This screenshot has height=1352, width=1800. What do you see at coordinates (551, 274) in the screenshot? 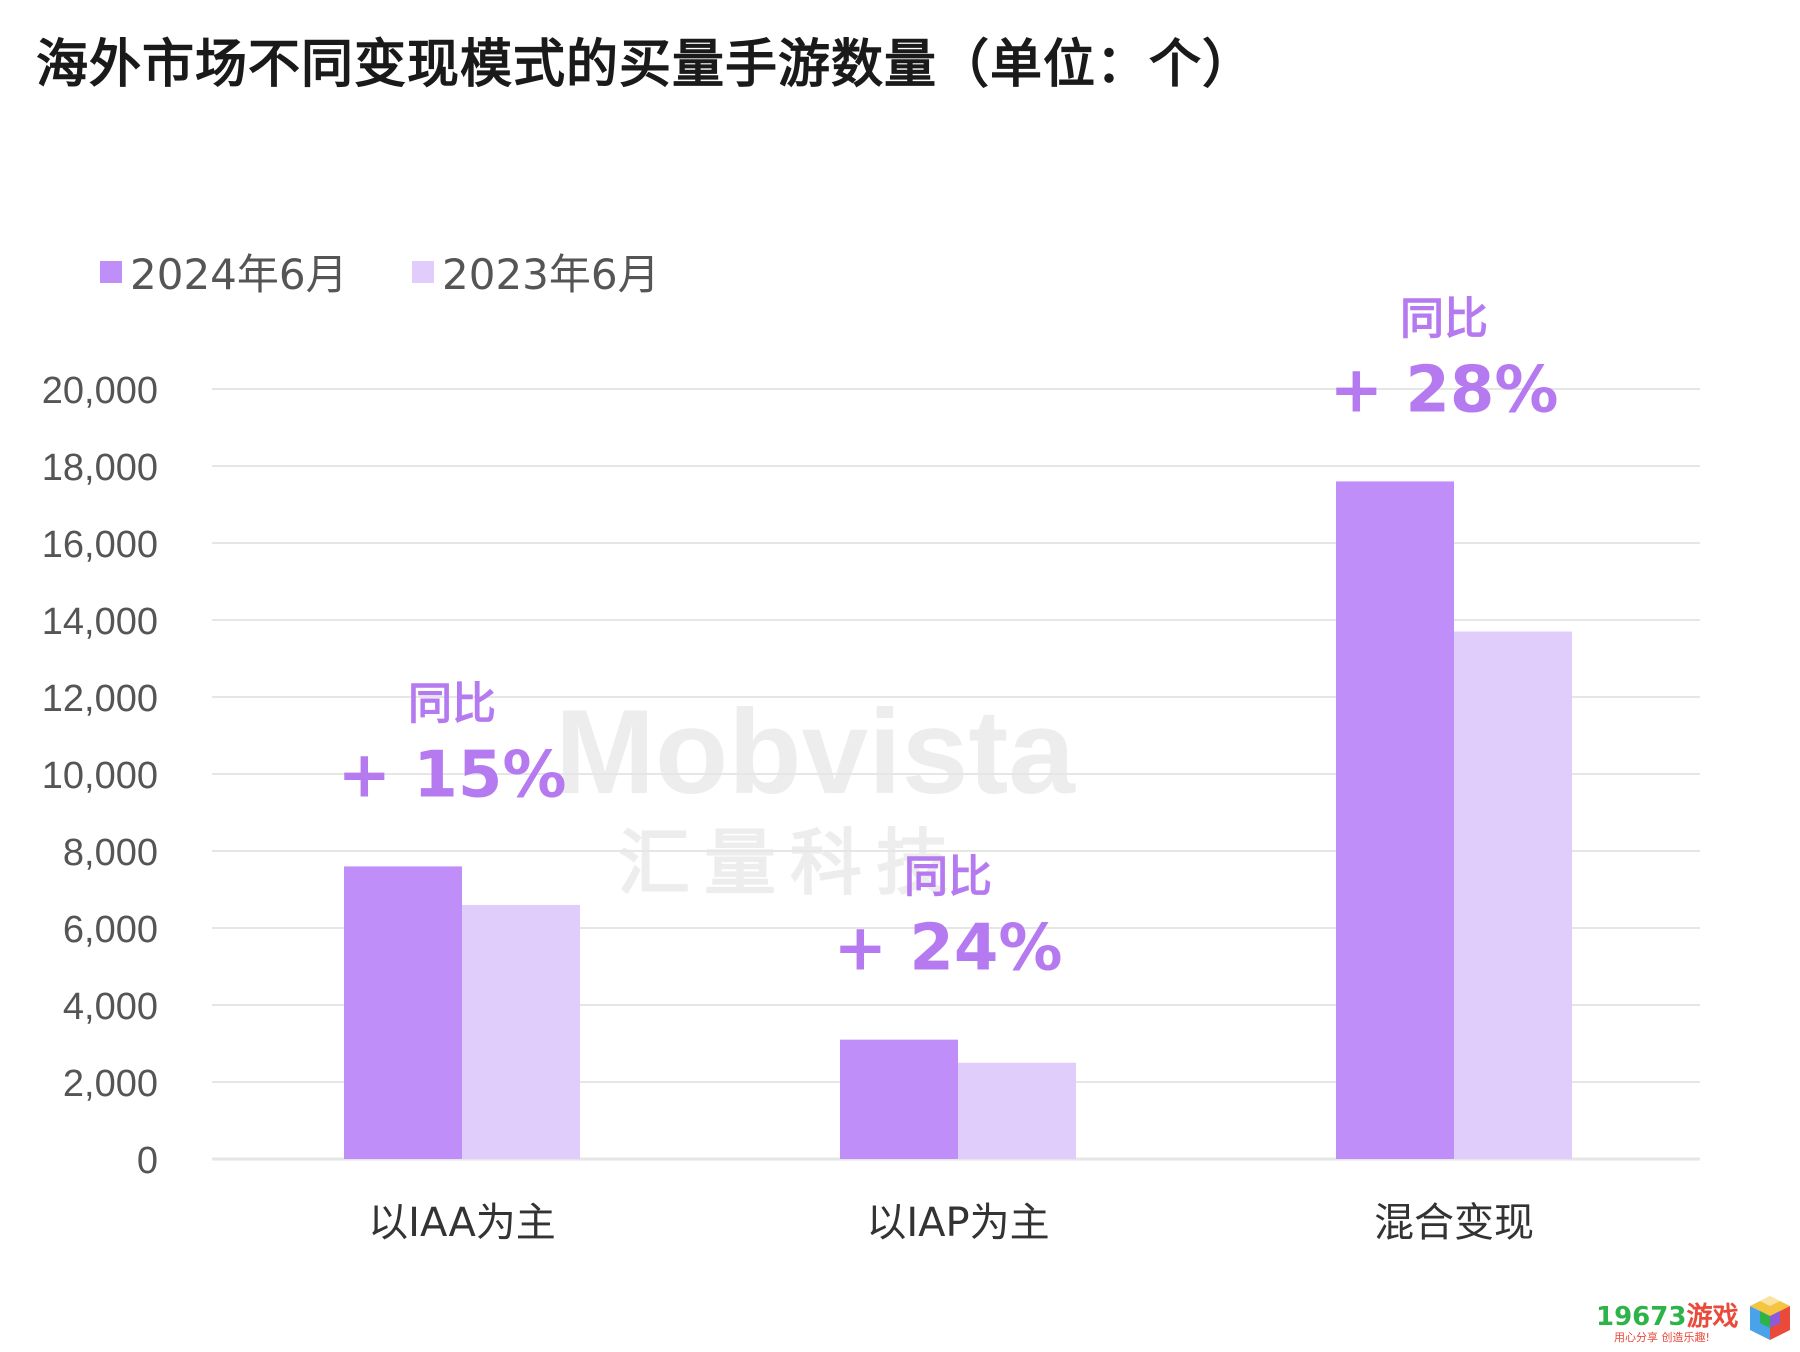
I see `legend-label: 2023年6月` at bounding box center [551, 274].